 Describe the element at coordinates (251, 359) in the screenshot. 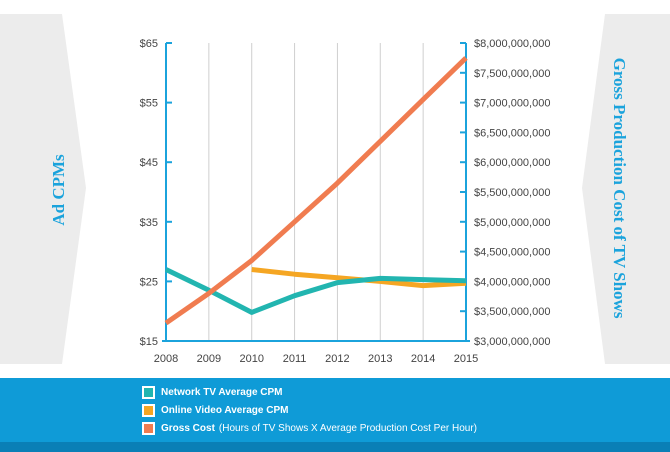

I see `x-tick-label: 2010` at that location.